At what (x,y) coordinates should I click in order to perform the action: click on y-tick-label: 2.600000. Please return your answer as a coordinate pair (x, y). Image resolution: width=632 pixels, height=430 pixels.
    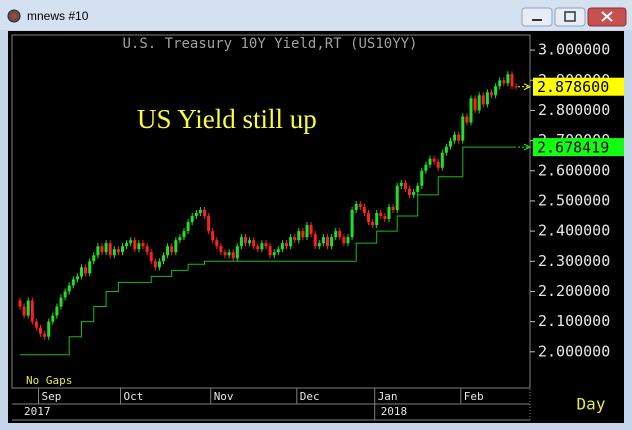
    Looking at the image, I should click on (574, 170).